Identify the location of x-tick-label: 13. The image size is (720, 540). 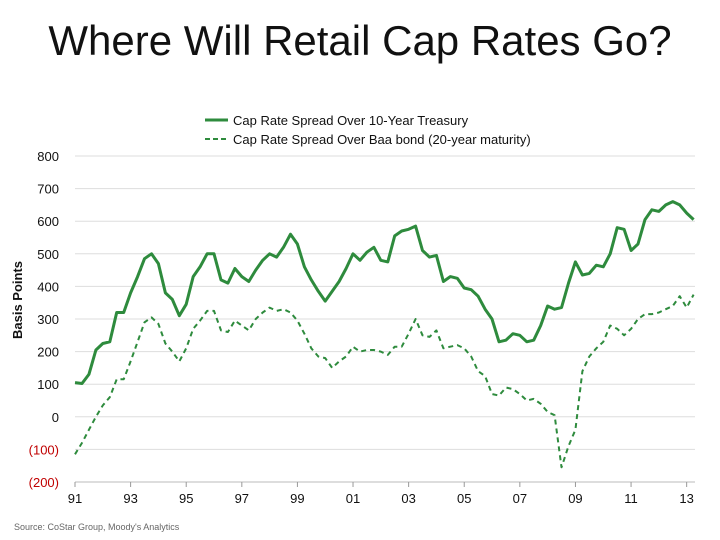
(686, 498).